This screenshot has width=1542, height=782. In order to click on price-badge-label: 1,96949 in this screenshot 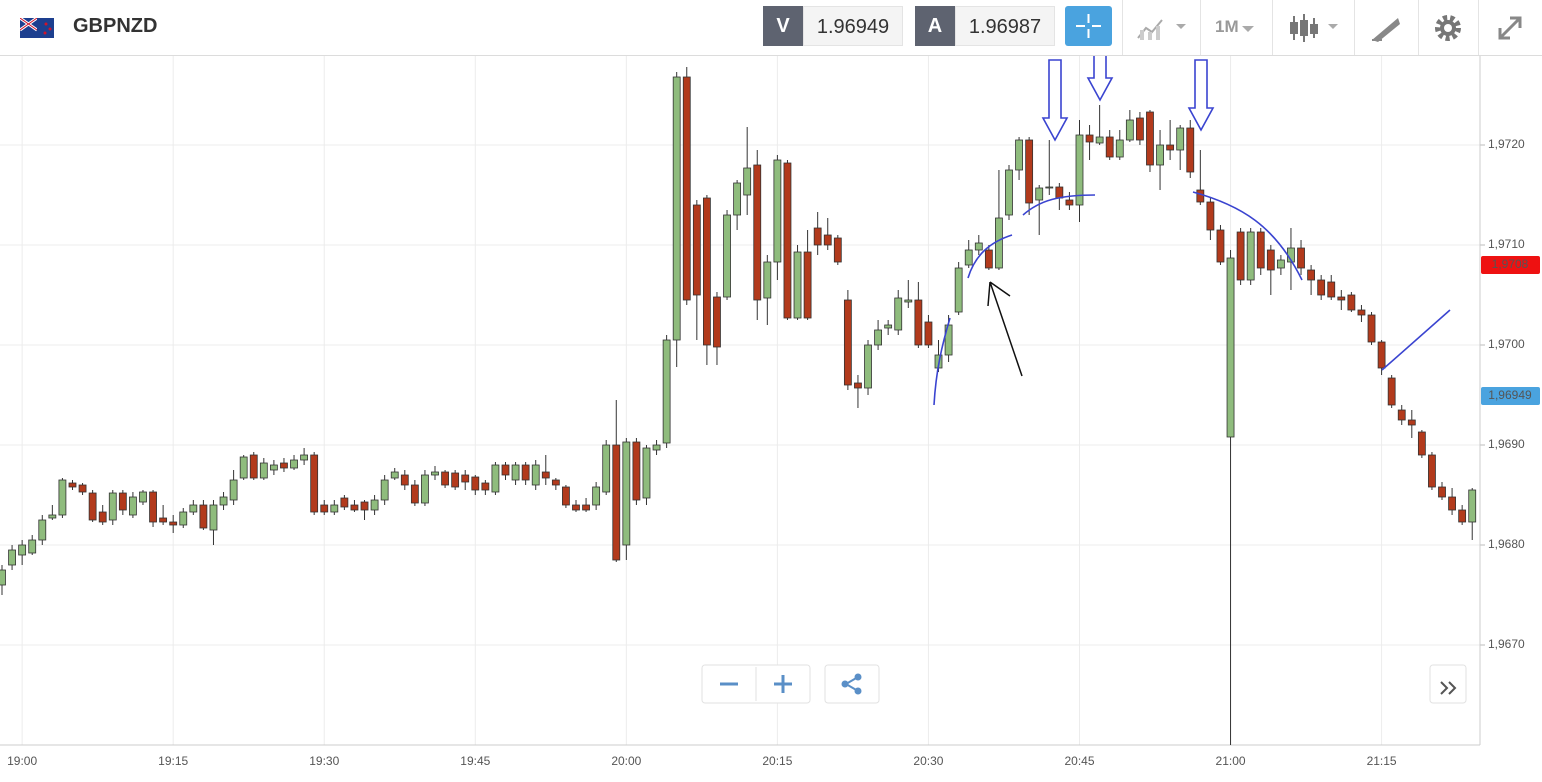, I will do `click(1510, 395)`.